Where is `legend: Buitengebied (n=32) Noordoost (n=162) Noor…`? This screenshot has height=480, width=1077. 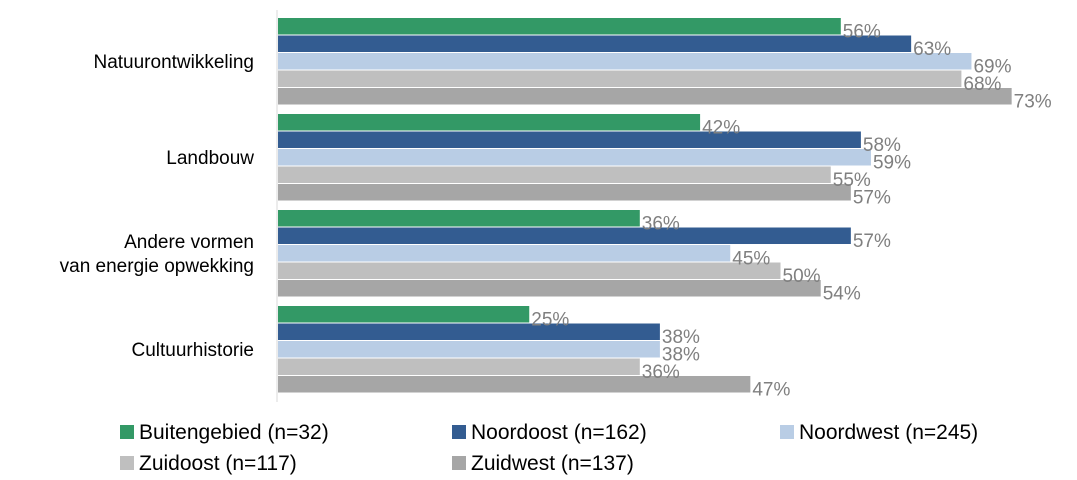
legend: Buitengebied (n=32) Noordoost (n=162) Noor… is located at coordinates (549, 448).